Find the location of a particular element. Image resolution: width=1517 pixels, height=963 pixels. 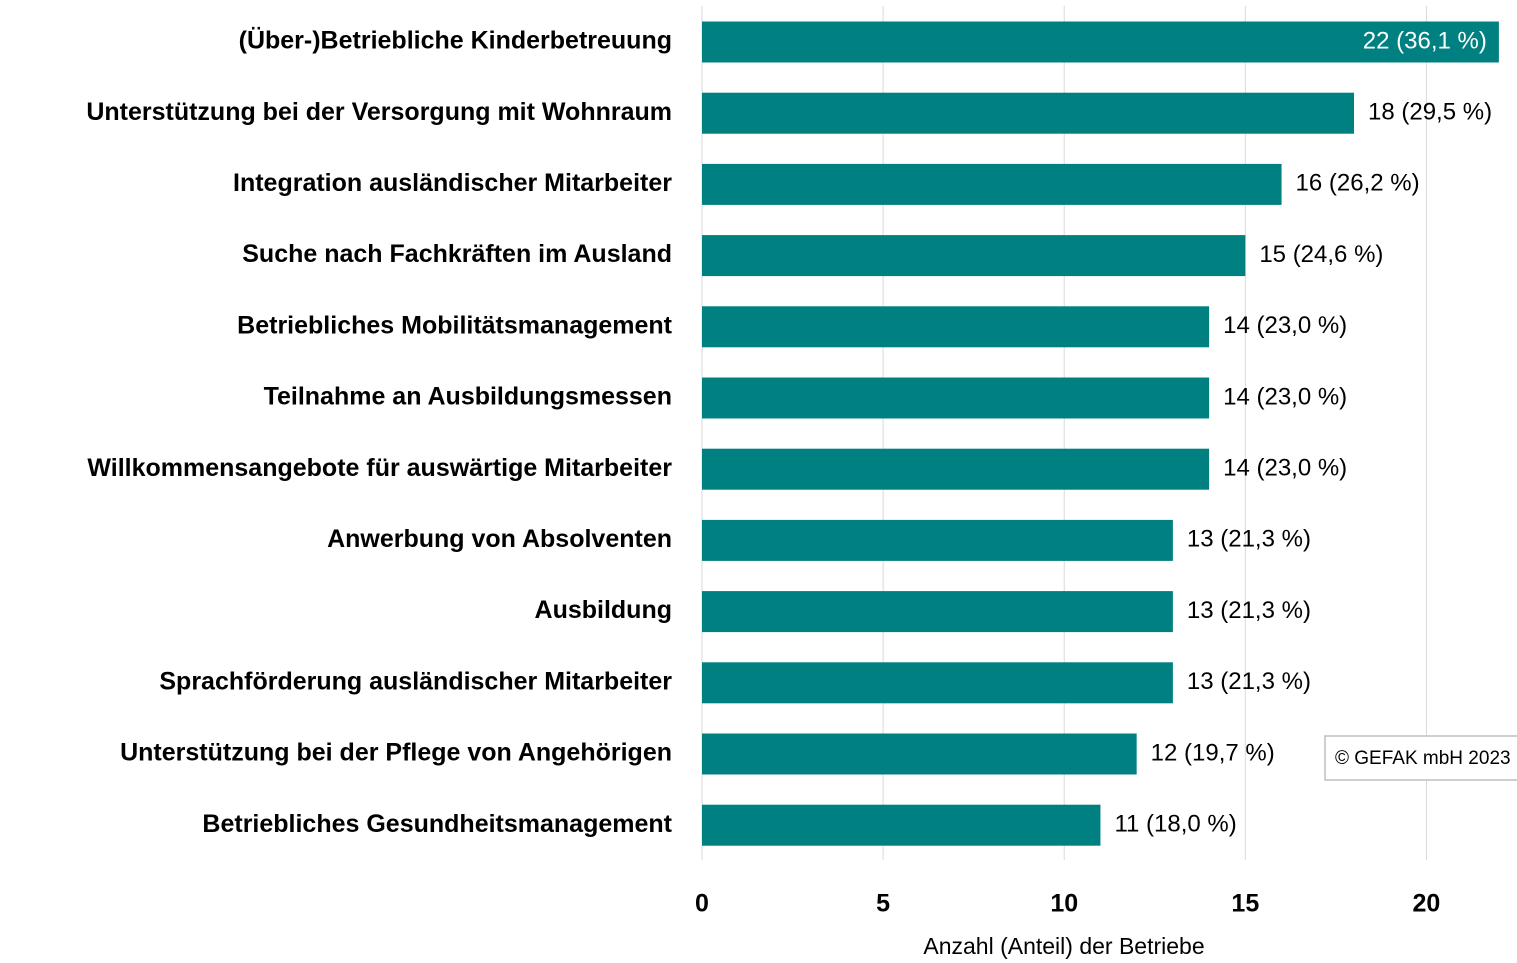

x-tick-label: 20 is located at coordinates (1427, 904).